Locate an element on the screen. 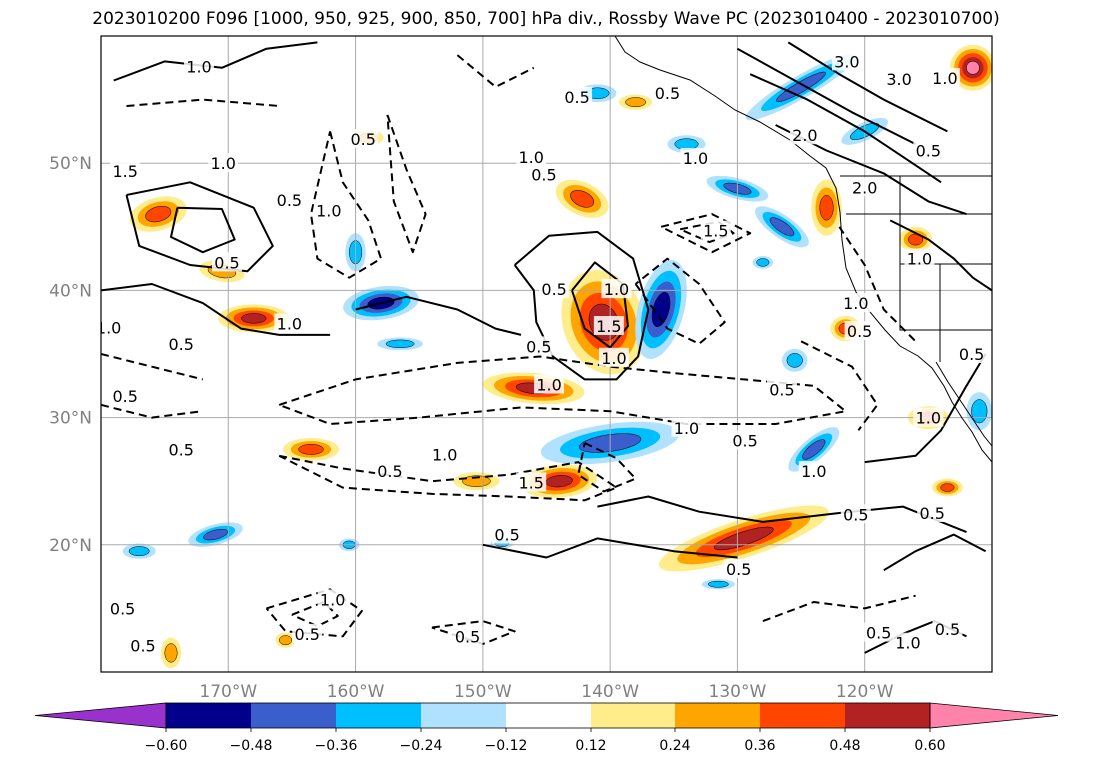 Image resolution: width=1093 pixels, height=765 pixels. colorbar-tick-label: 0.24 is located at coordinates (674, 746).